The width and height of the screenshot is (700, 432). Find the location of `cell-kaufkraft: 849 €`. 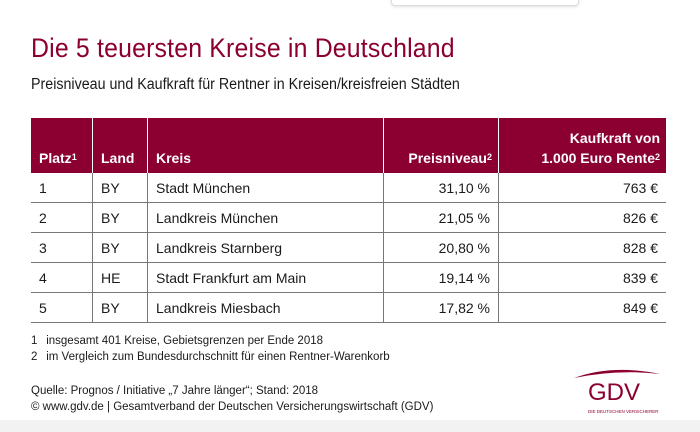

cell-kaufkraft: 849 € is located at coordinates (582, 307).